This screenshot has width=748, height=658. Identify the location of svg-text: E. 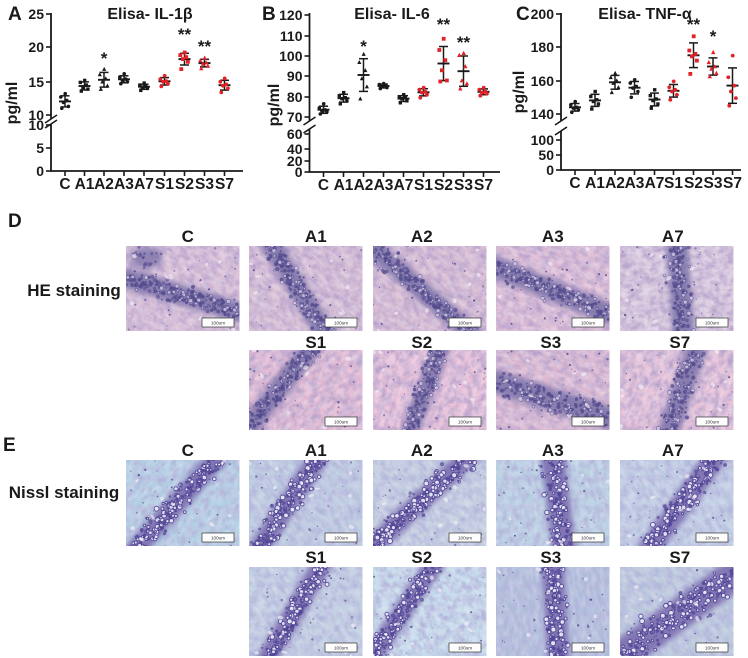
(9, 445).